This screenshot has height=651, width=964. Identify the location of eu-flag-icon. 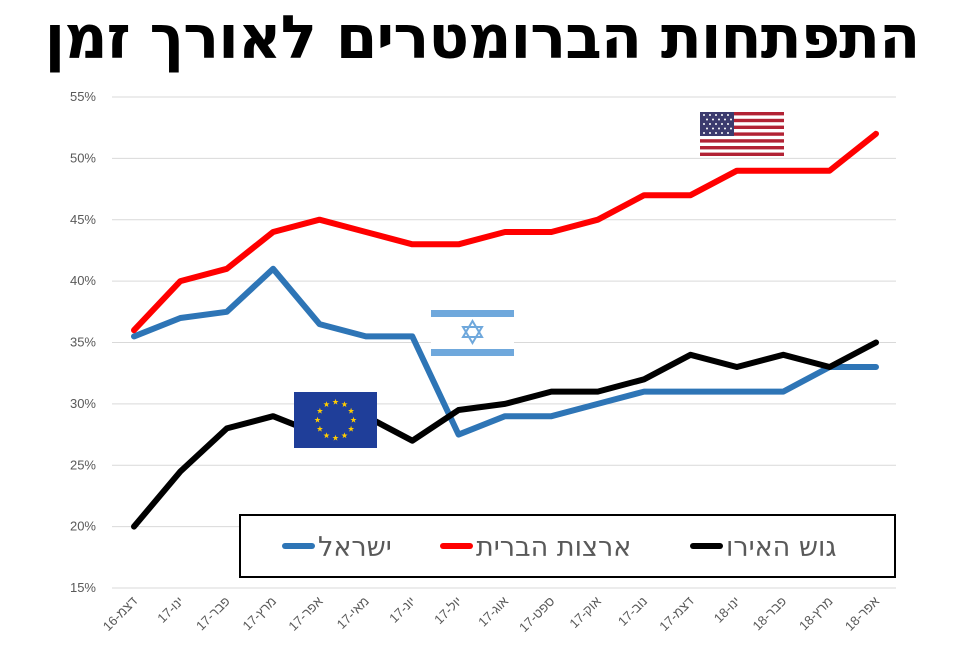
(335, 420).